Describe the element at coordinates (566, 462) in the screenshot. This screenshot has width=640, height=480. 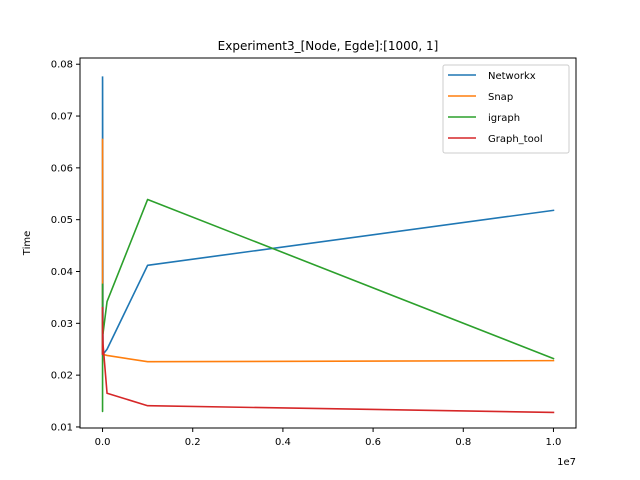
I see `x-axis-offset-label: 1e7` at that location.